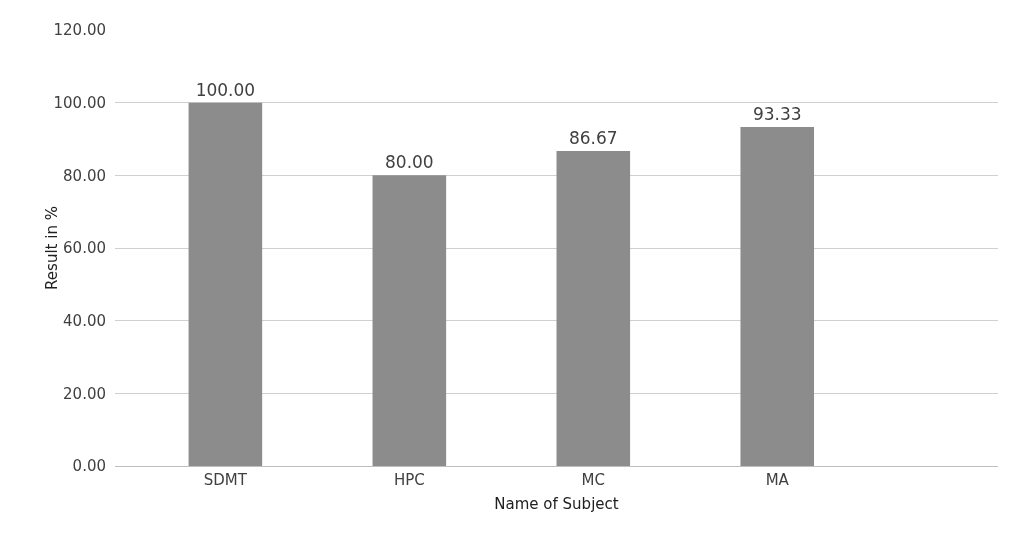 This screenshot has height=536, width=1018. Describe the element at coordinates (556, 504) in the screenshot. I see `x-axis-title: Name of Subject` at that location.